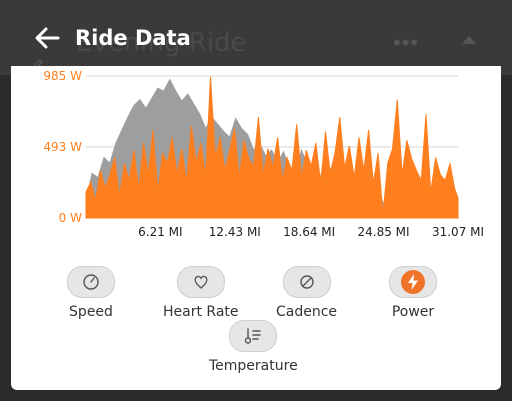 The width and height of the screenshot is (512, 401). I want to click on thermometer-icon, so click(253, 336).